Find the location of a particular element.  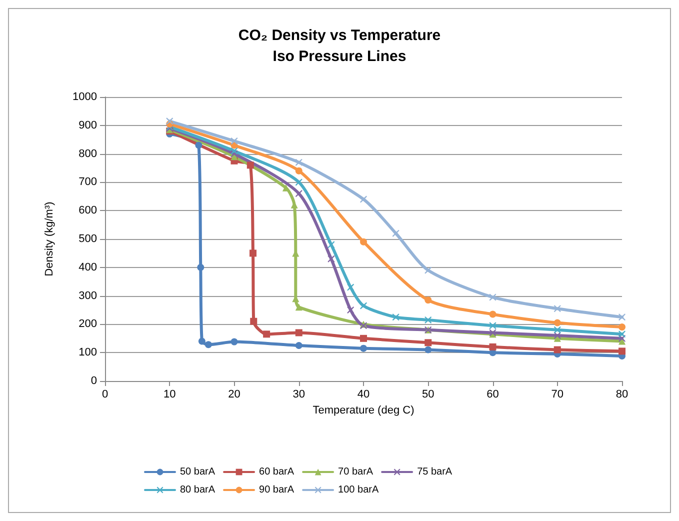

y-tick-label: 200 is located at coordinates (87, 324).